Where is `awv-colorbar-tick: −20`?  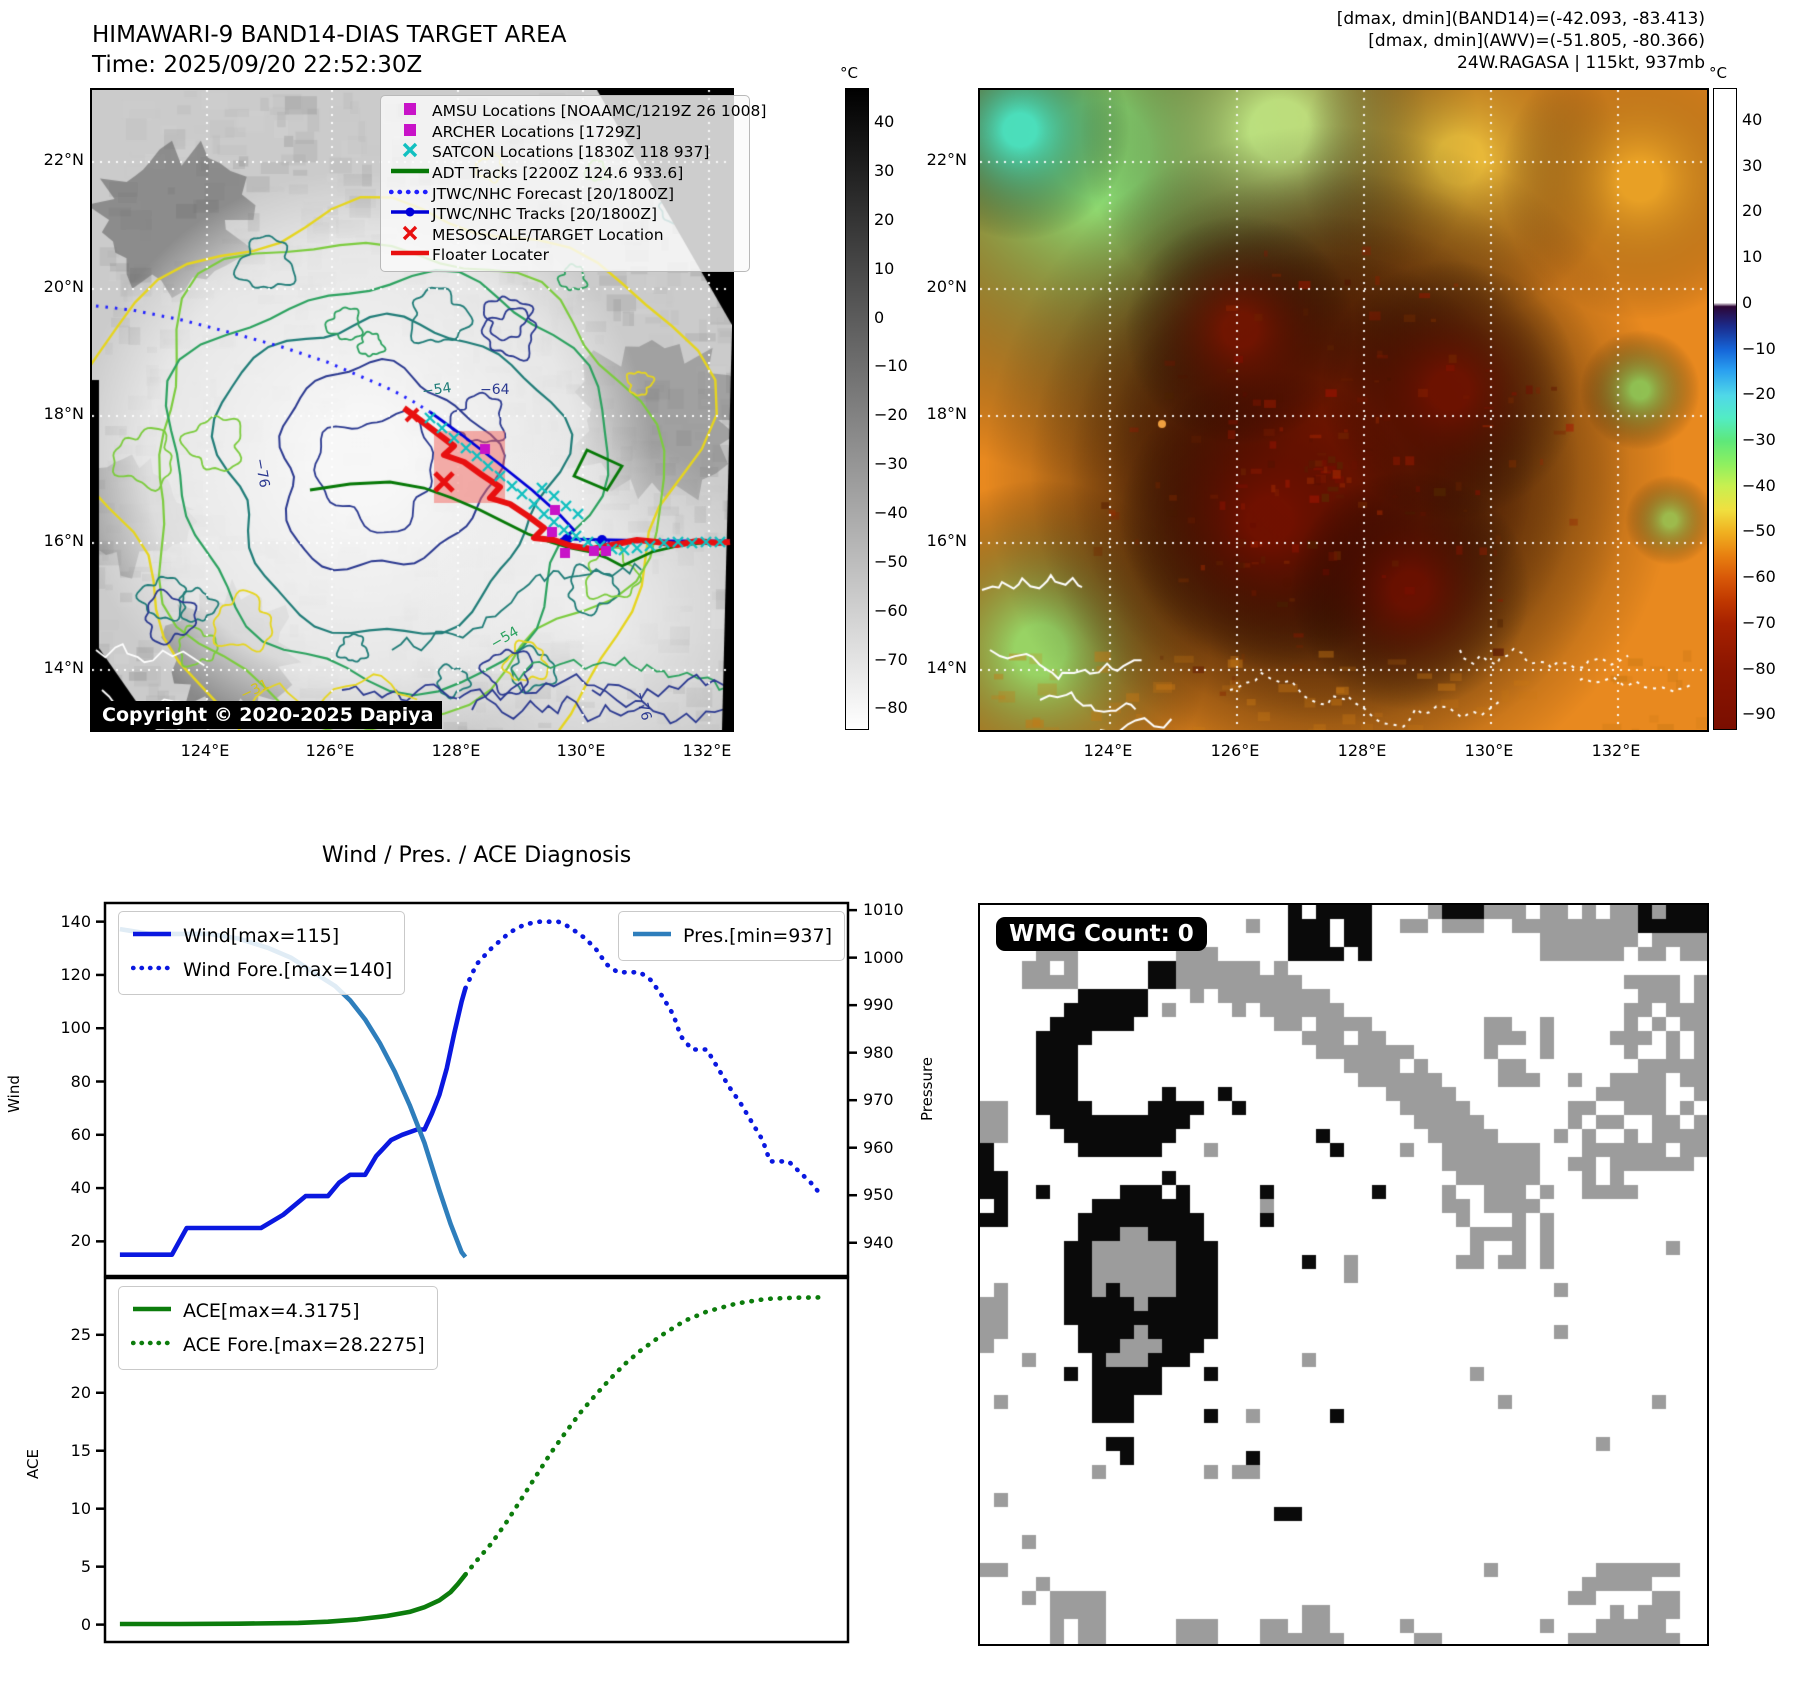
awv-colorbar-tick: −20 is located at coordinates (1759, 394).